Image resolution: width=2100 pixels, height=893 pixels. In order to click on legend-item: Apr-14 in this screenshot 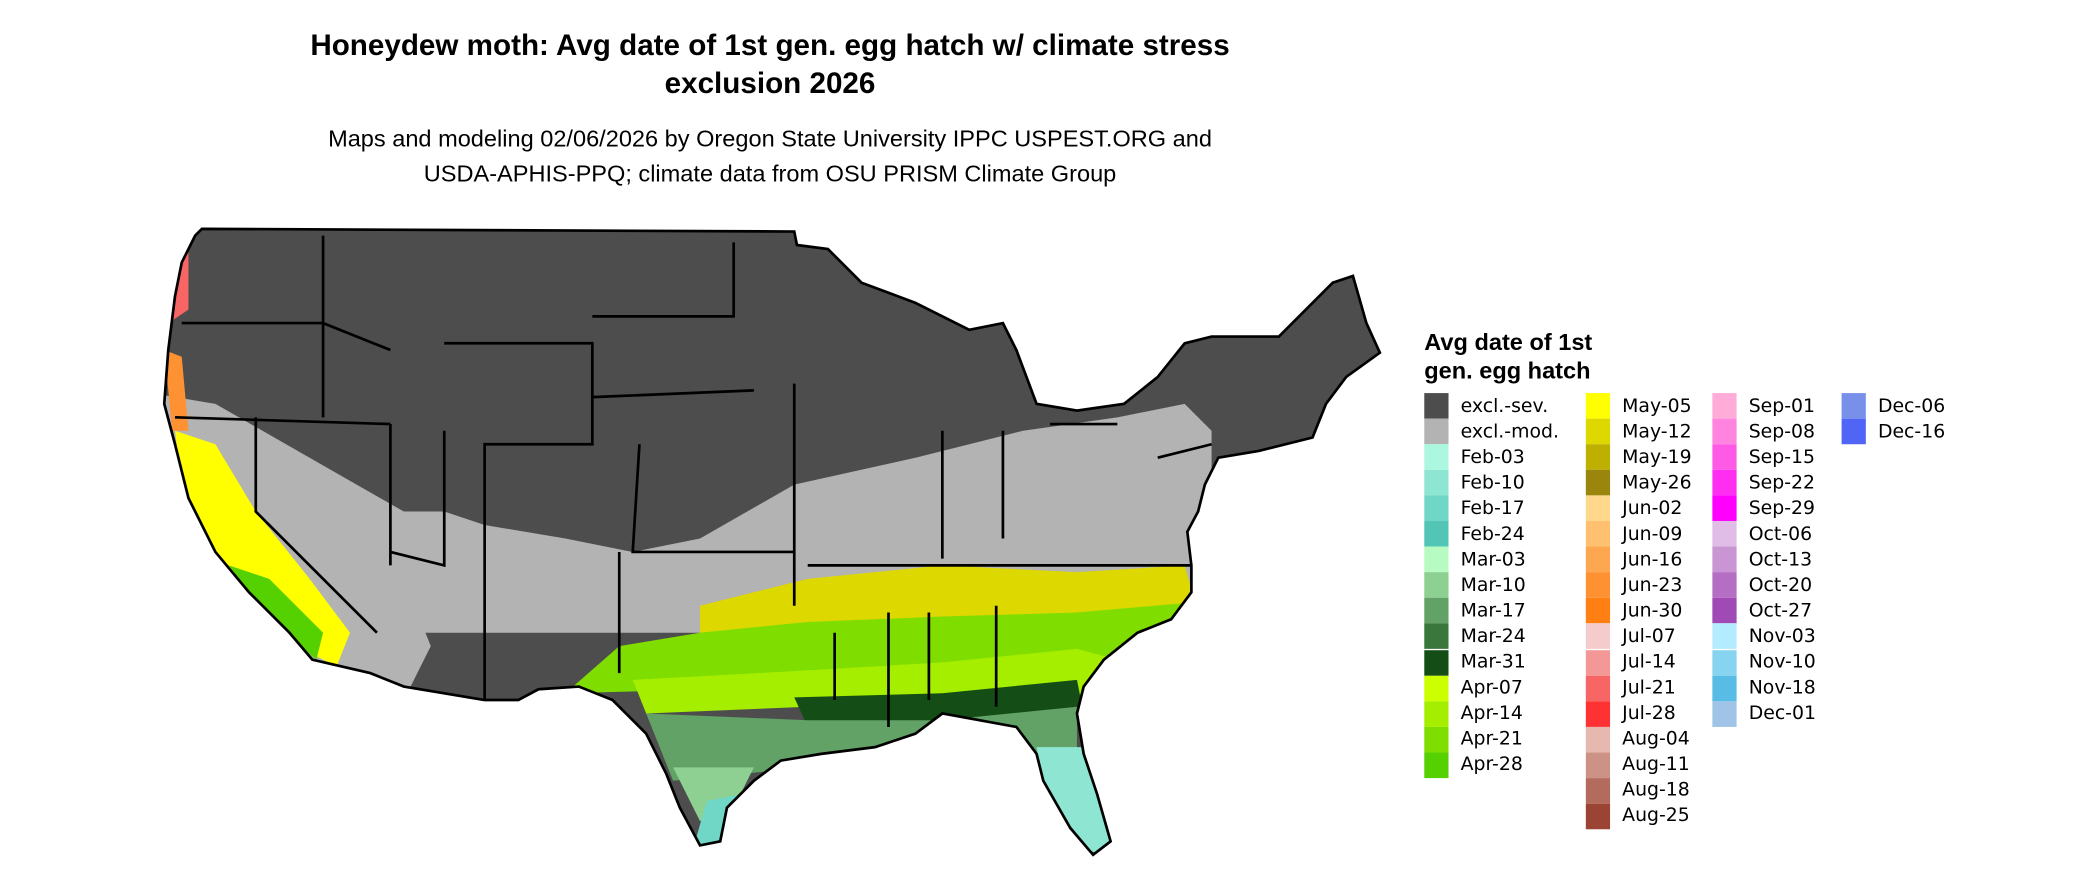, I will do `click(1473, 713)`.